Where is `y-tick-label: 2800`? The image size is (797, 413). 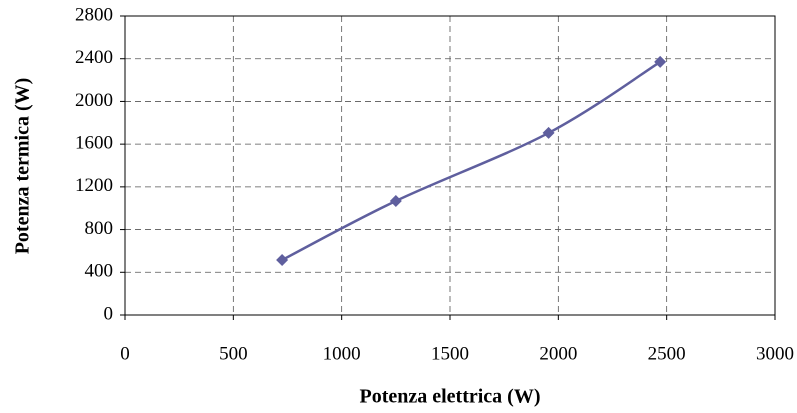 y-tick-label: 2800 is located at coordinates (94, 14).